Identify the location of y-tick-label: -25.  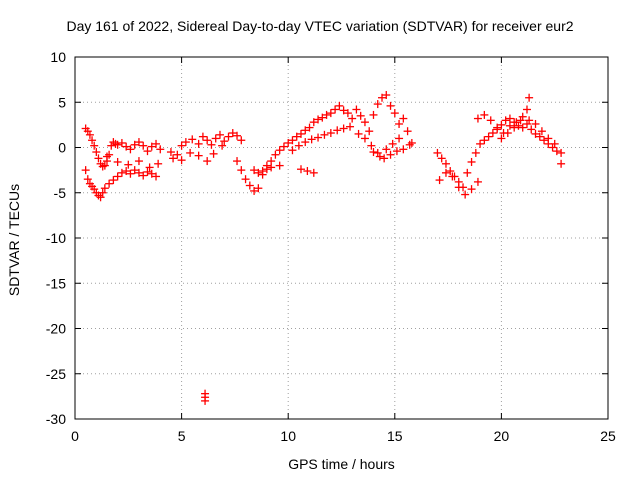
(56, 374).